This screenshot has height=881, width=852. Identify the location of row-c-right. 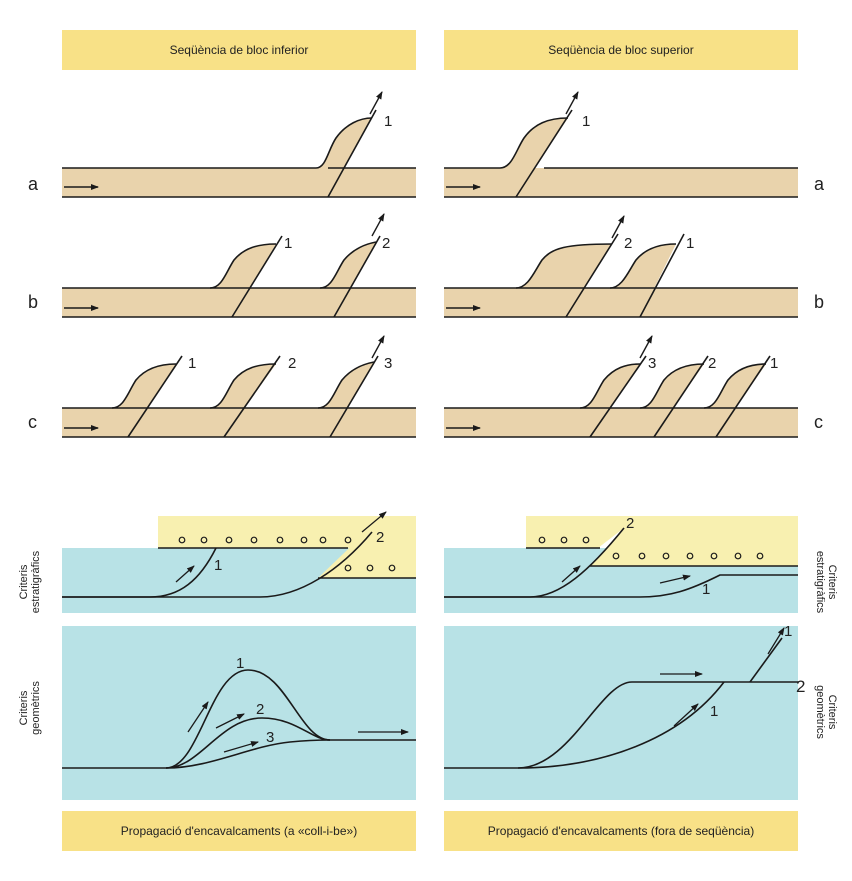
(621, 386).